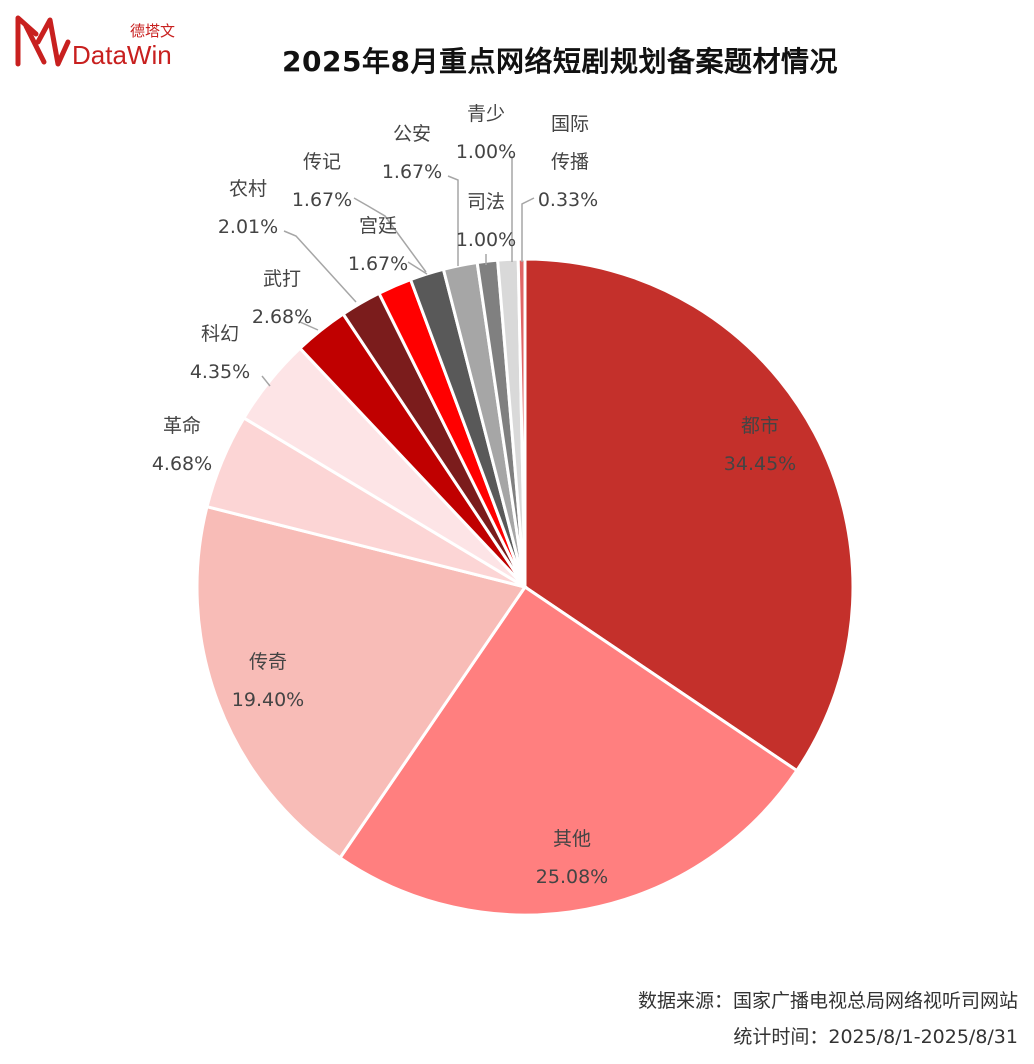 This screenshot has width=1034, height=1064. I want to click on leader-lines, so click(398, 271).